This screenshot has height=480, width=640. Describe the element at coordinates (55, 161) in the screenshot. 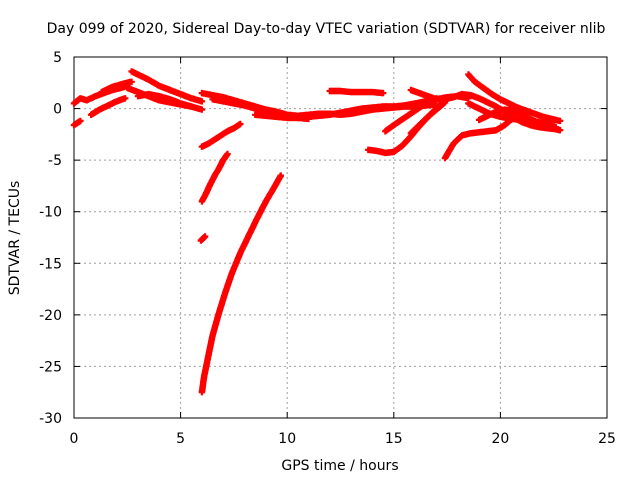

I see `y-tick-label-2: -5` at that location.